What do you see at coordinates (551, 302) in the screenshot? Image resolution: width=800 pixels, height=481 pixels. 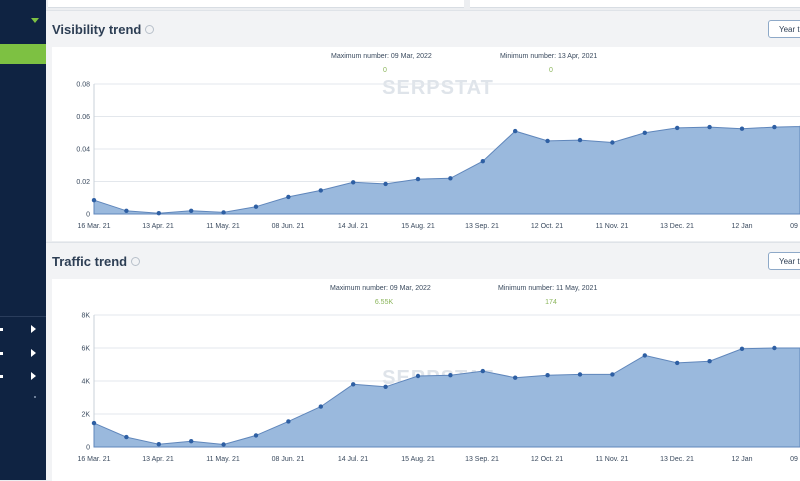 I see `min-value: 174` at bounding box center [551, 302].